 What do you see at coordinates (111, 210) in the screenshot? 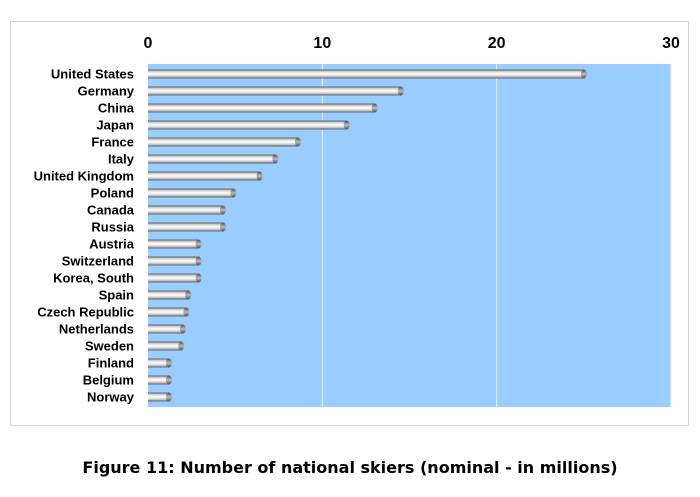
I see `category-label: Canada` at bounding box center [111, 210].